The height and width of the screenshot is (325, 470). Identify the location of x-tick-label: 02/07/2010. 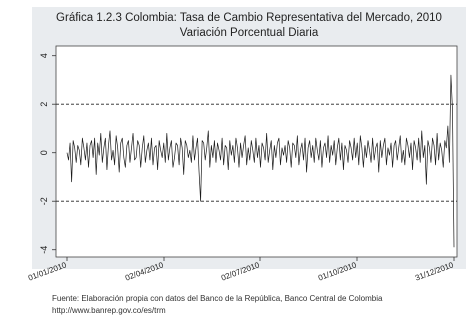
(240, 271).